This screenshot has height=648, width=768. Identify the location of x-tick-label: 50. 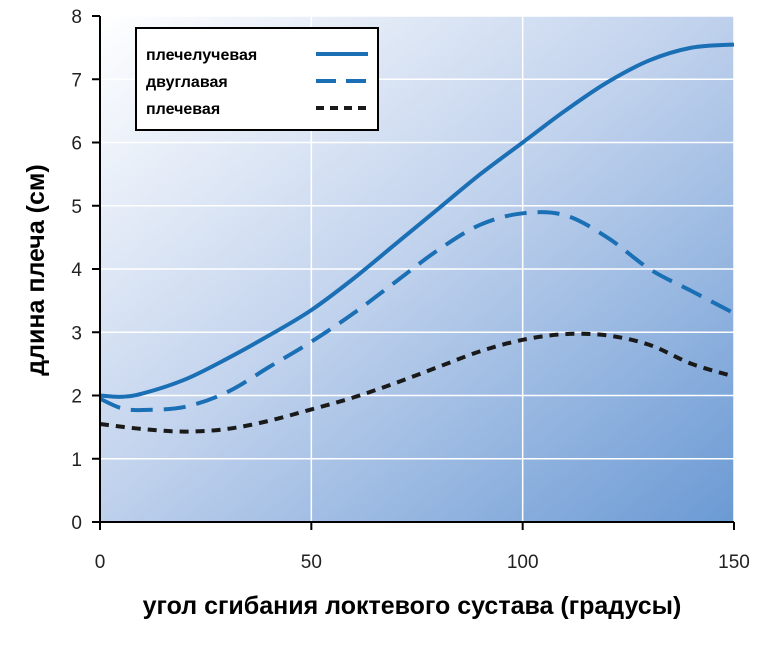
(311, 562).